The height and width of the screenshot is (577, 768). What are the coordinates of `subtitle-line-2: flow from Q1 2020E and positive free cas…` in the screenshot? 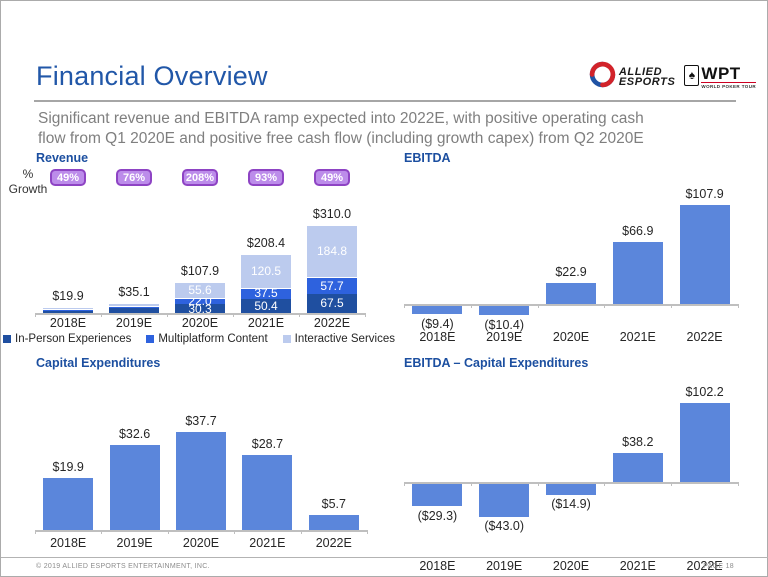 It's located at (341, 139).